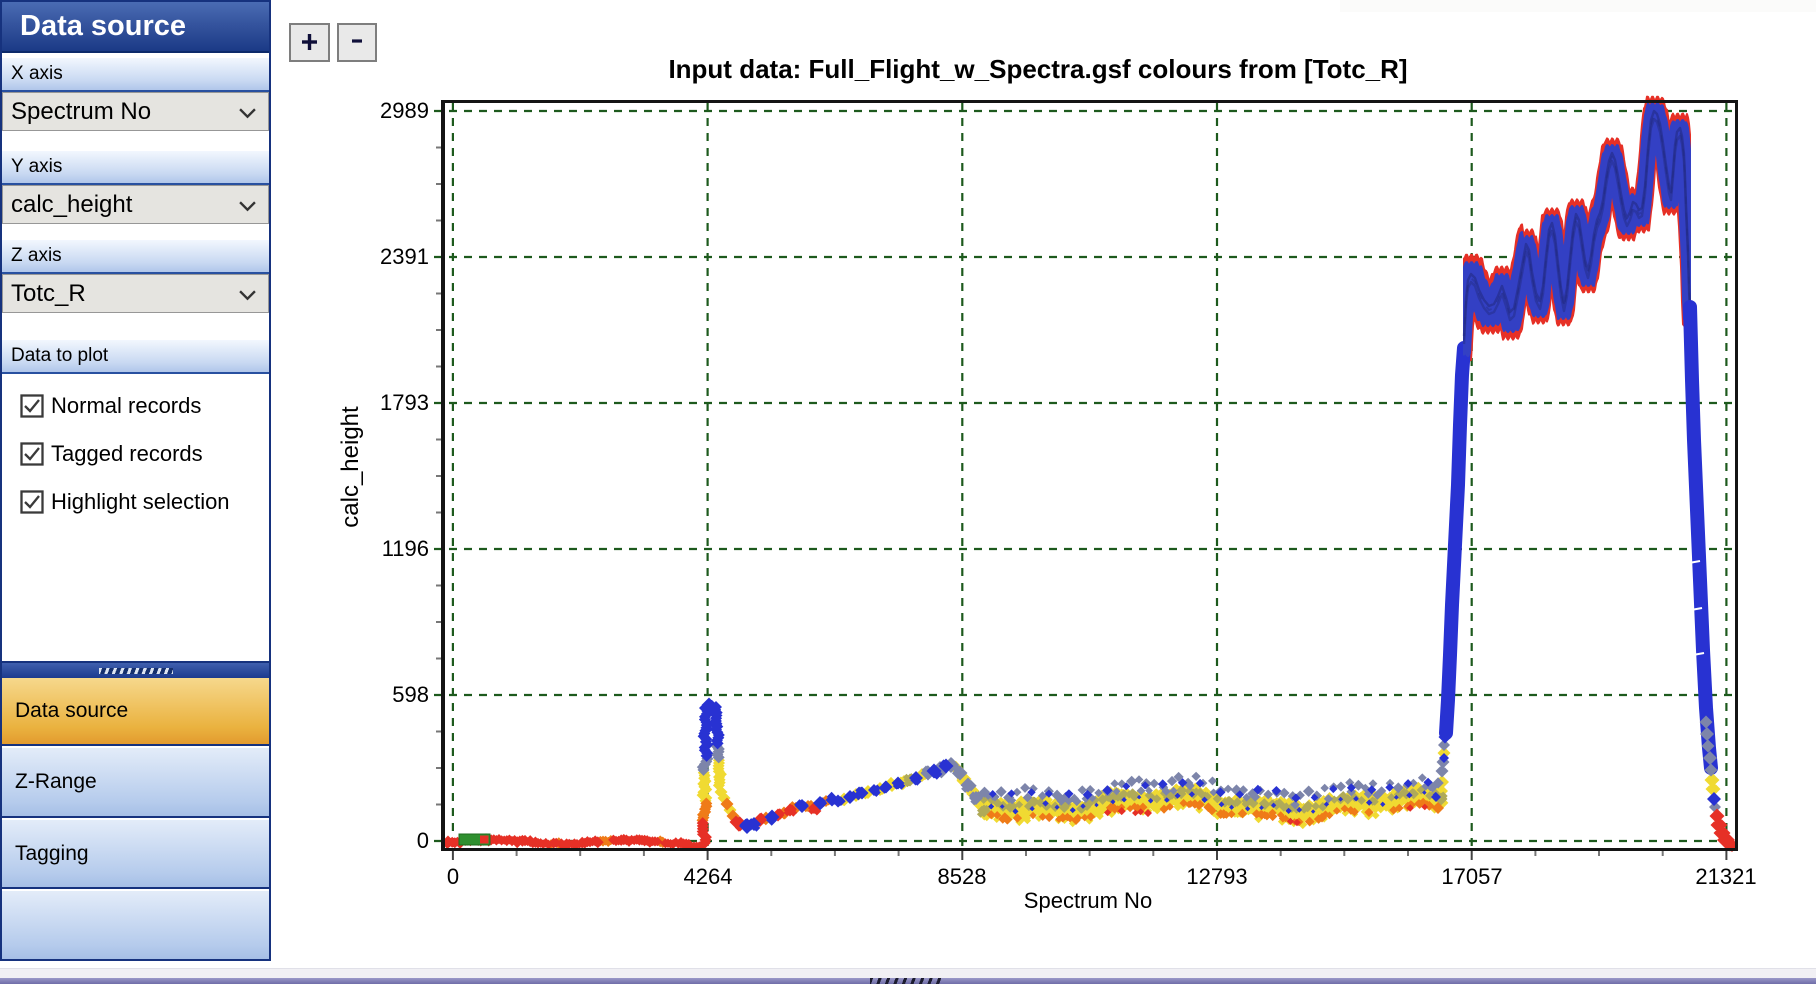 Image resolution: width=1816 pixels, height=984 pixels. I want to click on svg-text: 8528, so click(962, 876).